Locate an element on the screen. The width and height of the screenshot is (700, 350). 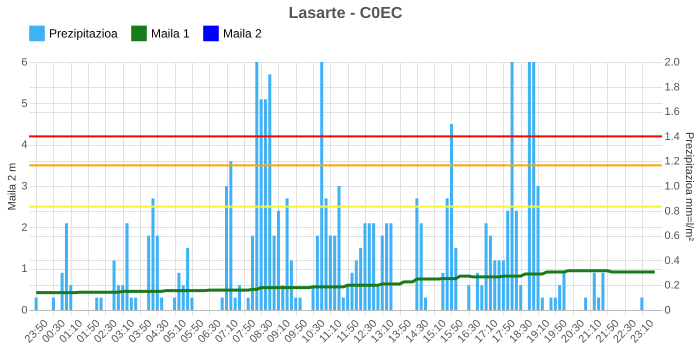
y-tick-label: 0 is located at coordinates (24, 310).